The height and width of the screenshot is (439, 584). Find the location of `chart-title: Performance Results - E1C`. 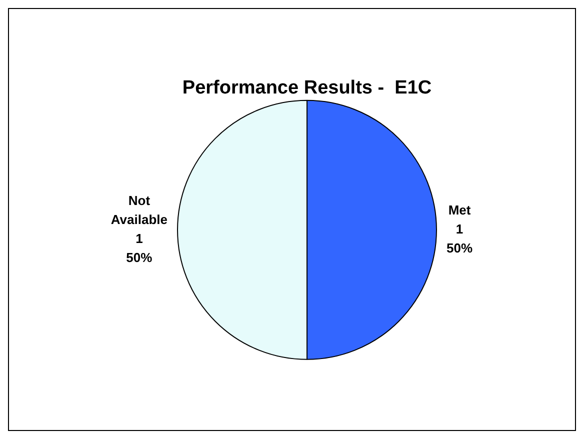

chart-title: Performance Results - E1C is located at coordinates (307, 88).